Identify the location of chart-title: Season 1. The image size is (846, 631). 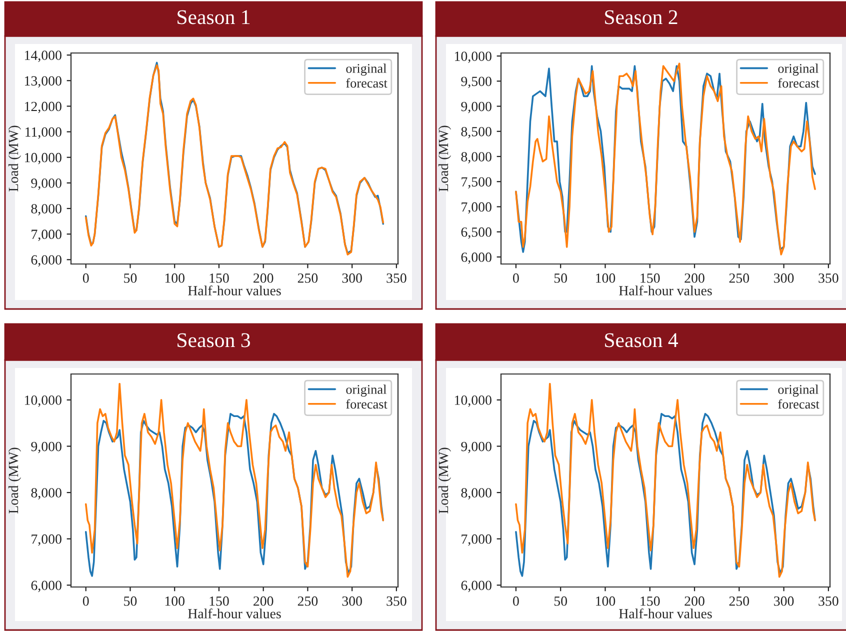
(214, 17).